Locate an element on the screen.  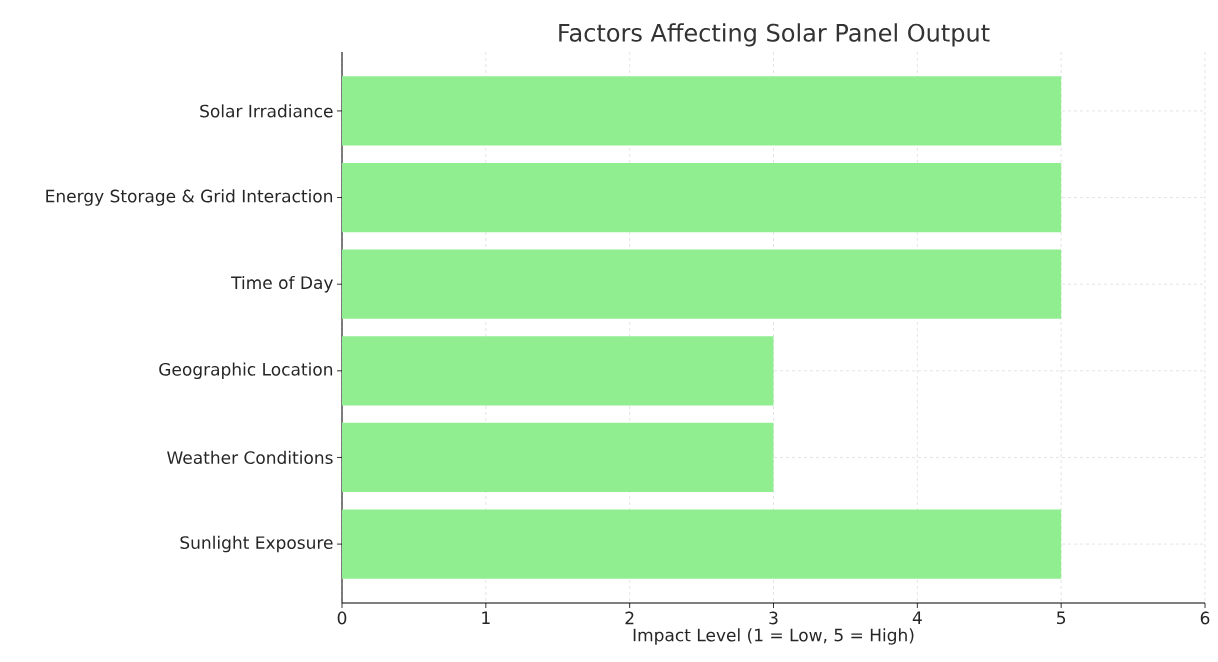
x-tick-label: 6 is located at coordinates (1205, 618).